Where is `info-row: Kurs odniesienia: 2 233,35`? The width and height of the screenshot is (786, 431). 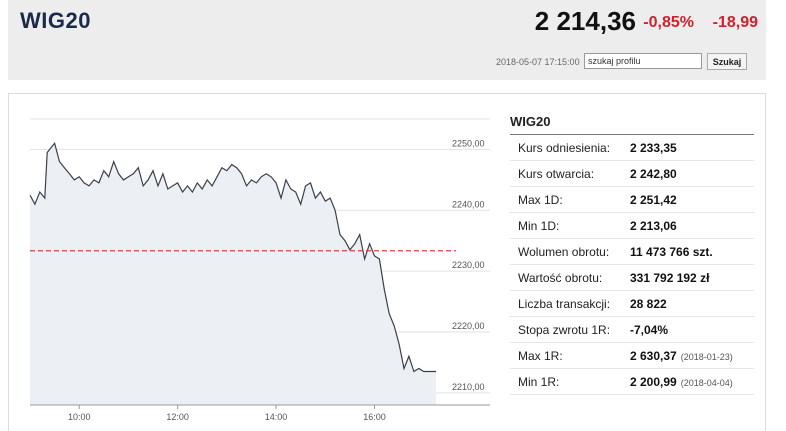 info-row: Kurs odniesienia: 2 233,35 is located at coordinates (632, 148).